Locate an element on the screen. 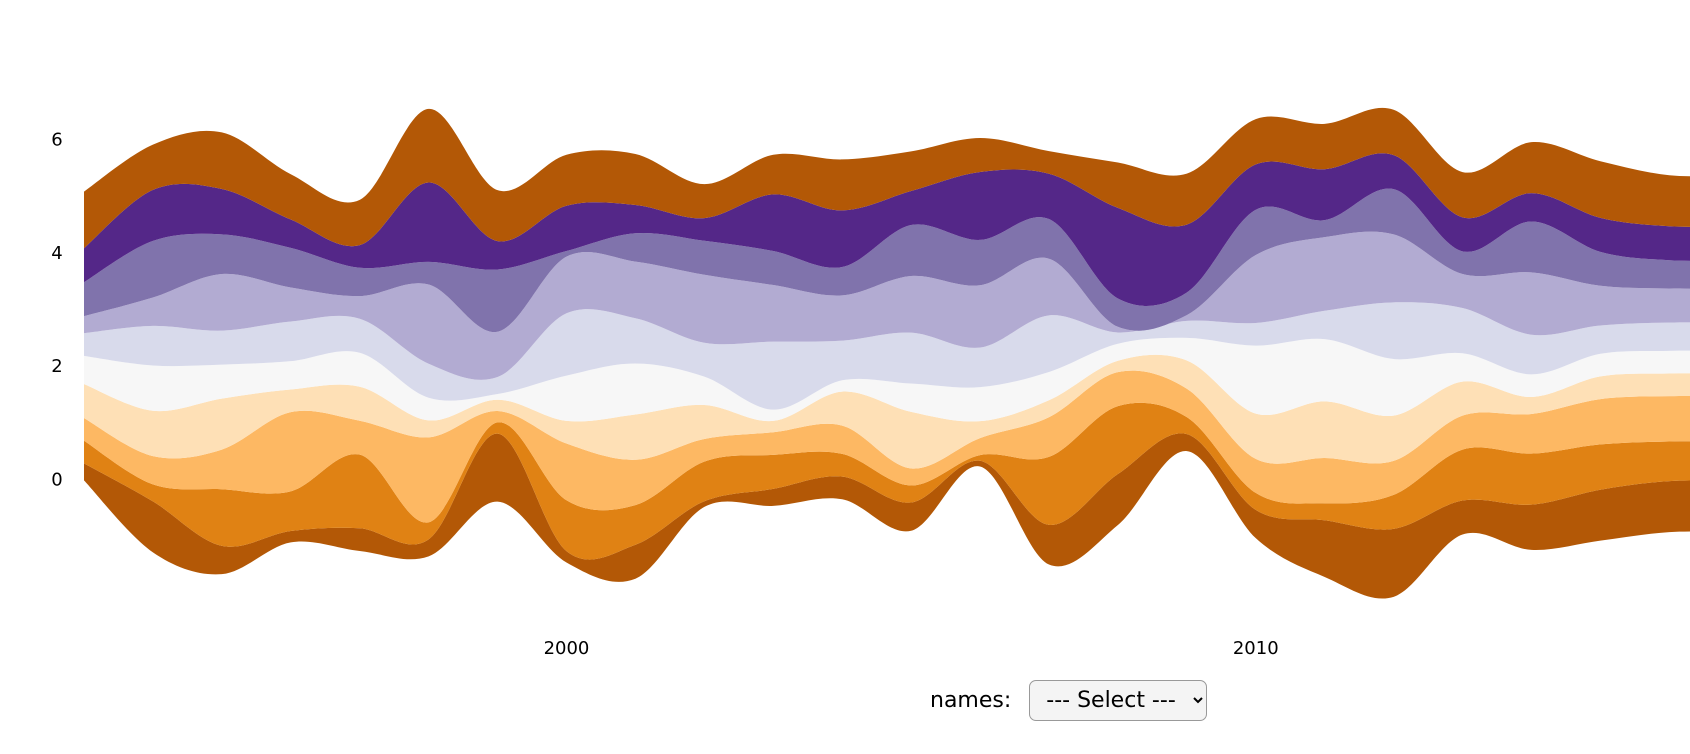 The height and width of the screenshot is (754, 1690). y-tick-label: 4 is located at coordinates (56, 253).